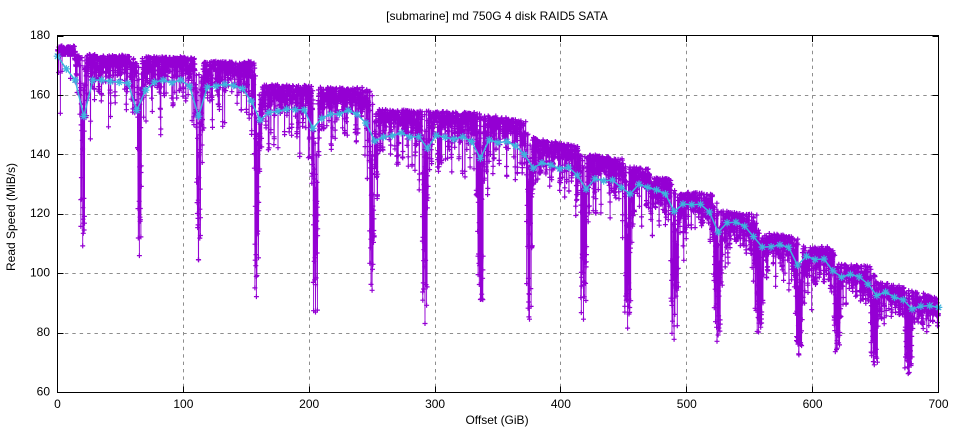  I want to click on svg-text: 60, so click(44, 392).